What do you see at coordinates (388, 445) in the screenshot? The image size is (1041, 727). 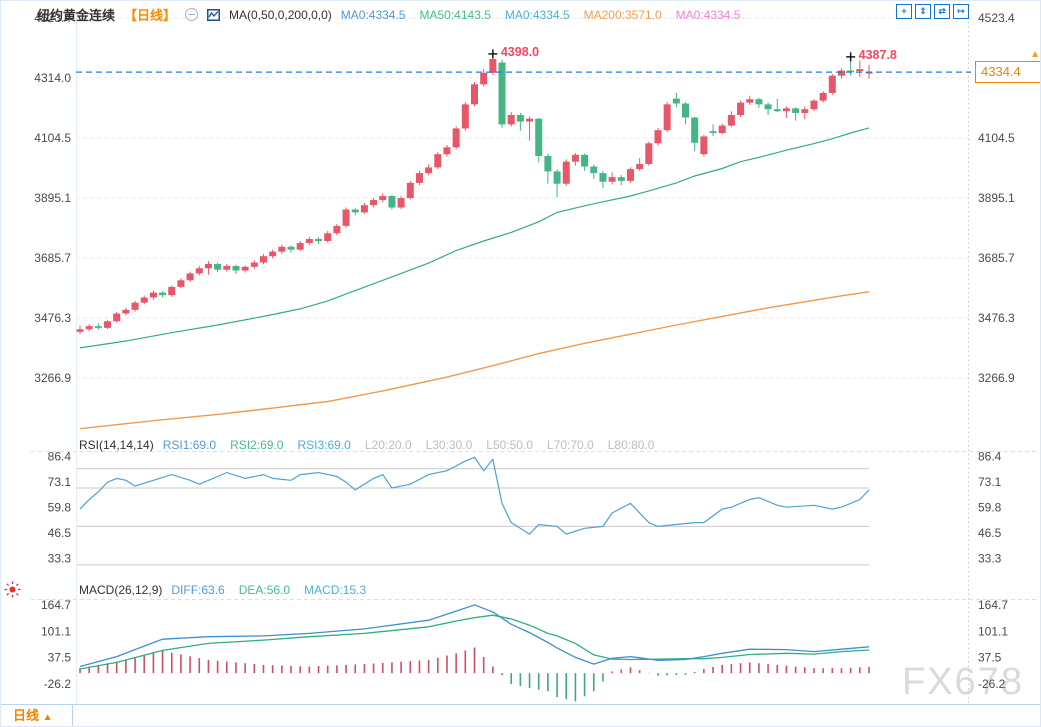 I see `rsi-value: L20:20.0` at bounding box center [388, 445].